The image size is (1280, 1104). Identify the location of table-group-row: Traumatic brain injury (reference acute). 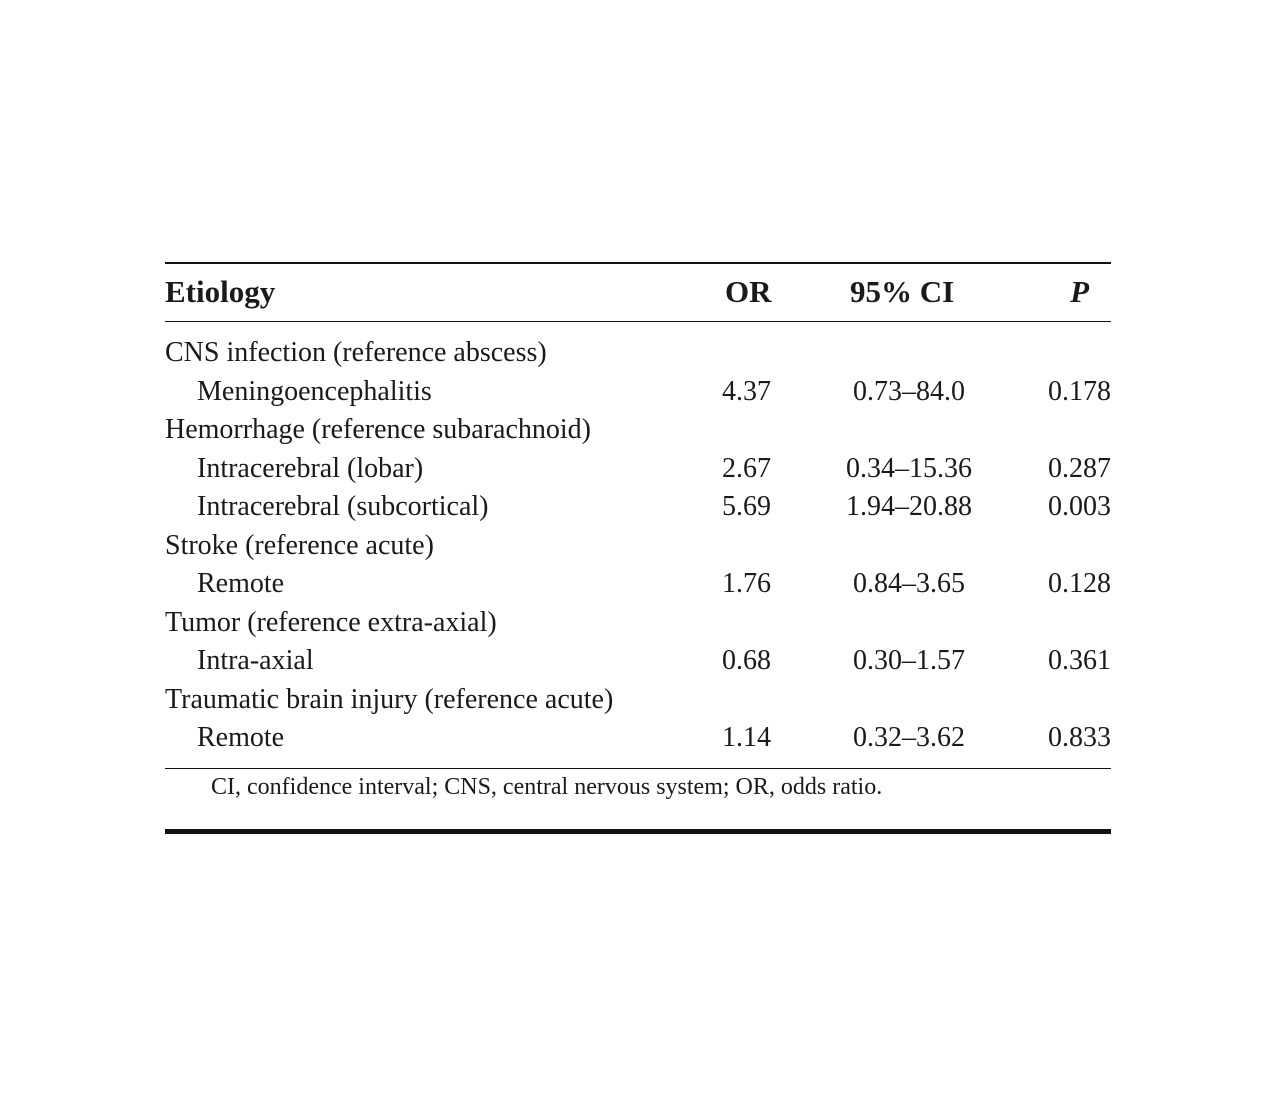
(638, 702).